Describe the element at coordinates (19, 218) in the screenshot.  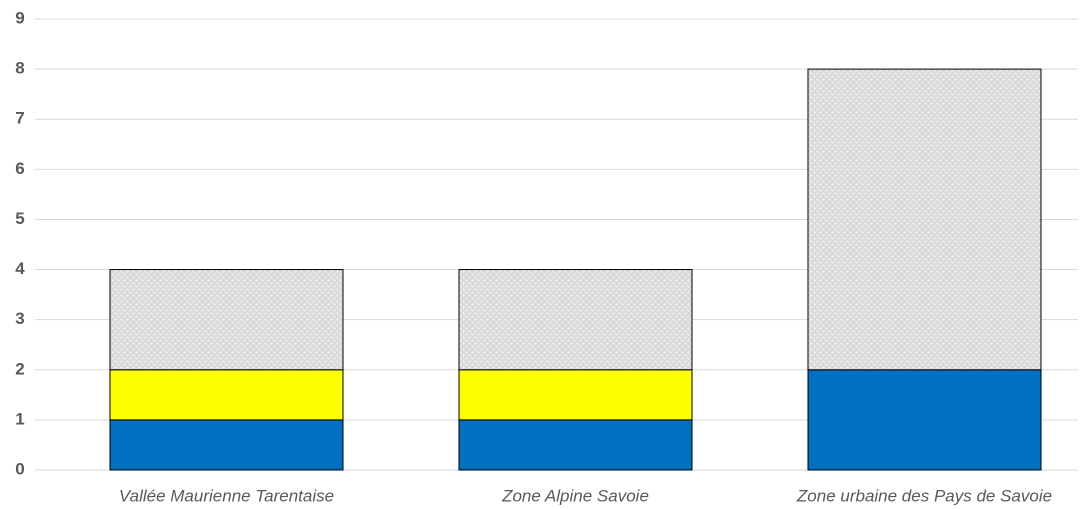
I see `y-tick-label: 5` at that location.